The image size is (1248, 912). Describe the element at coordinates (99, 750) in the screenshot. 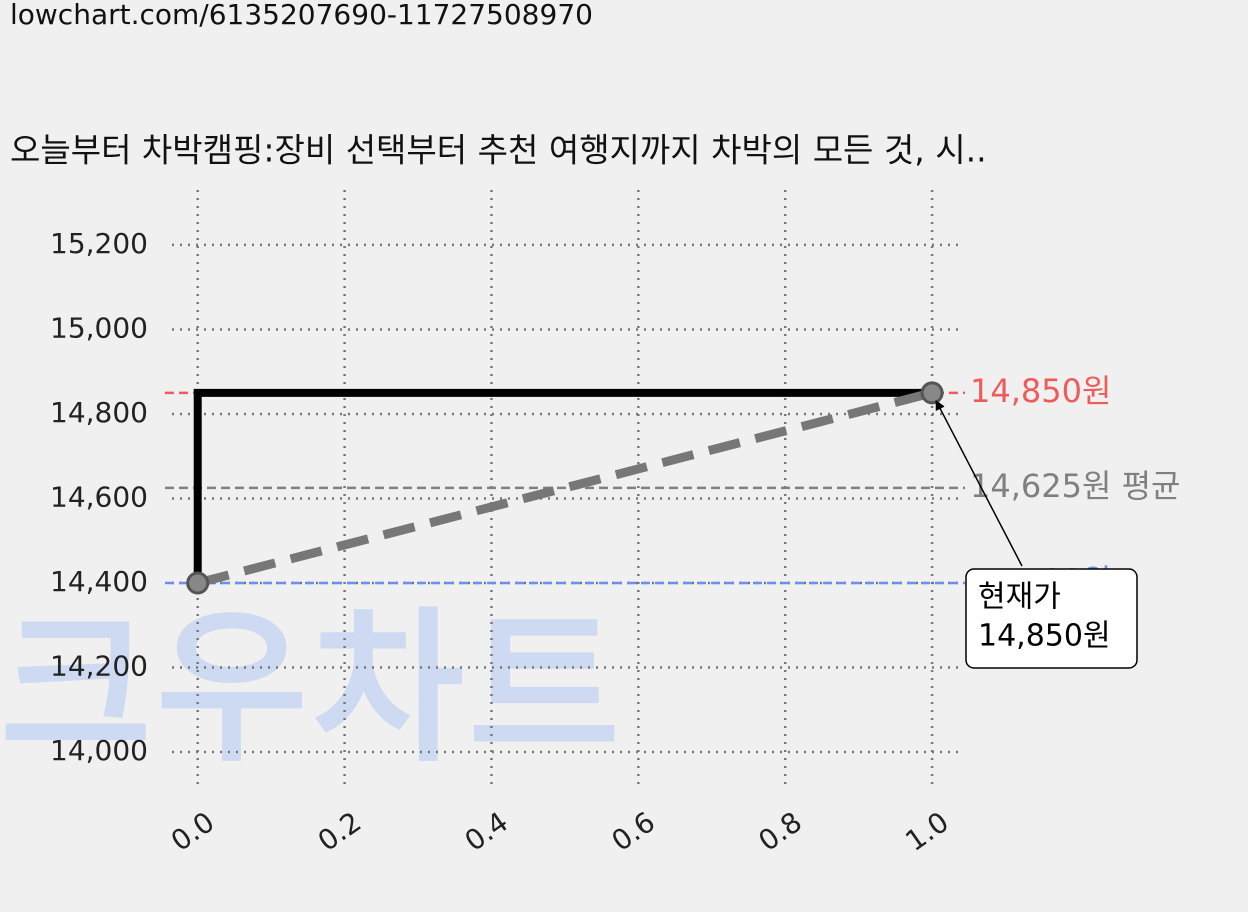

I see `y-tick-label: 14,000` at that location.